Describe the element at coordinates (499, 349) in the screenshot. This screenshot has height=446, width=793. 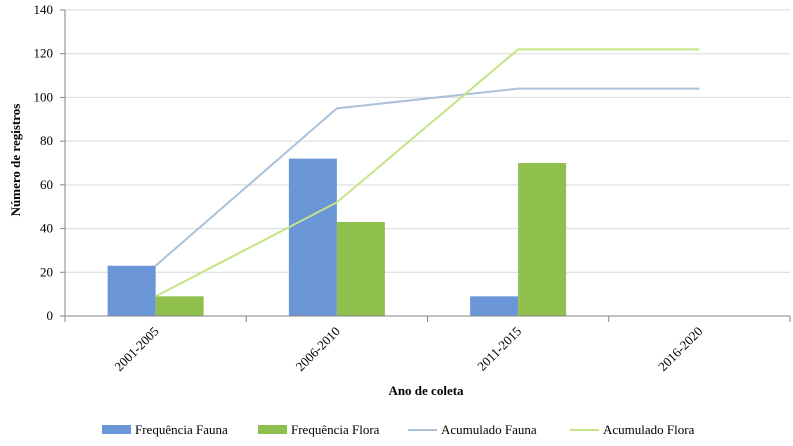
I see `x-tick-label: 2011-2015` at that location.